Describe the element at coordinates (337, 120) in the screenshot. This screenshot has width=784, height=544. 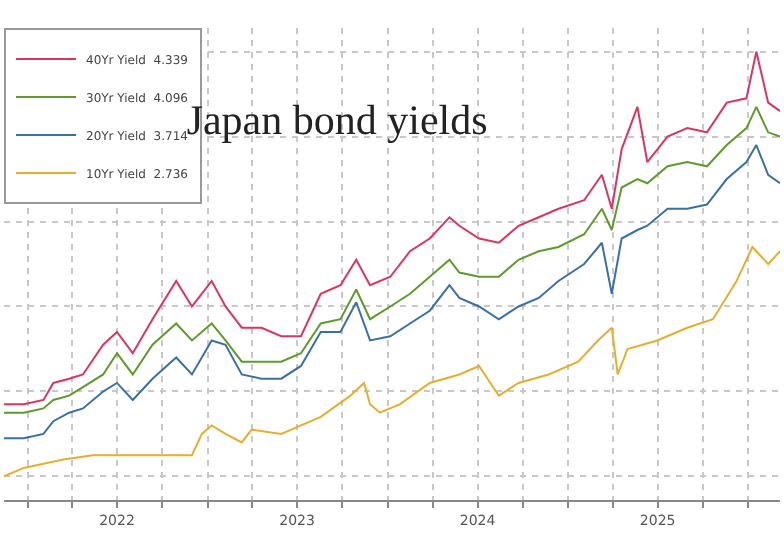
I see `text: Japan bond yields` at that location.